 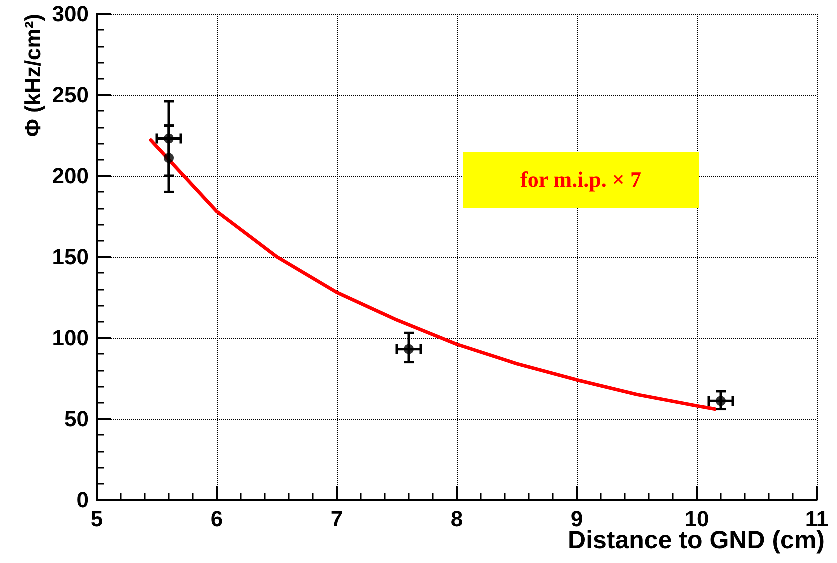 I want to click on x-tick-label: 7, so click(x=337, y=519).